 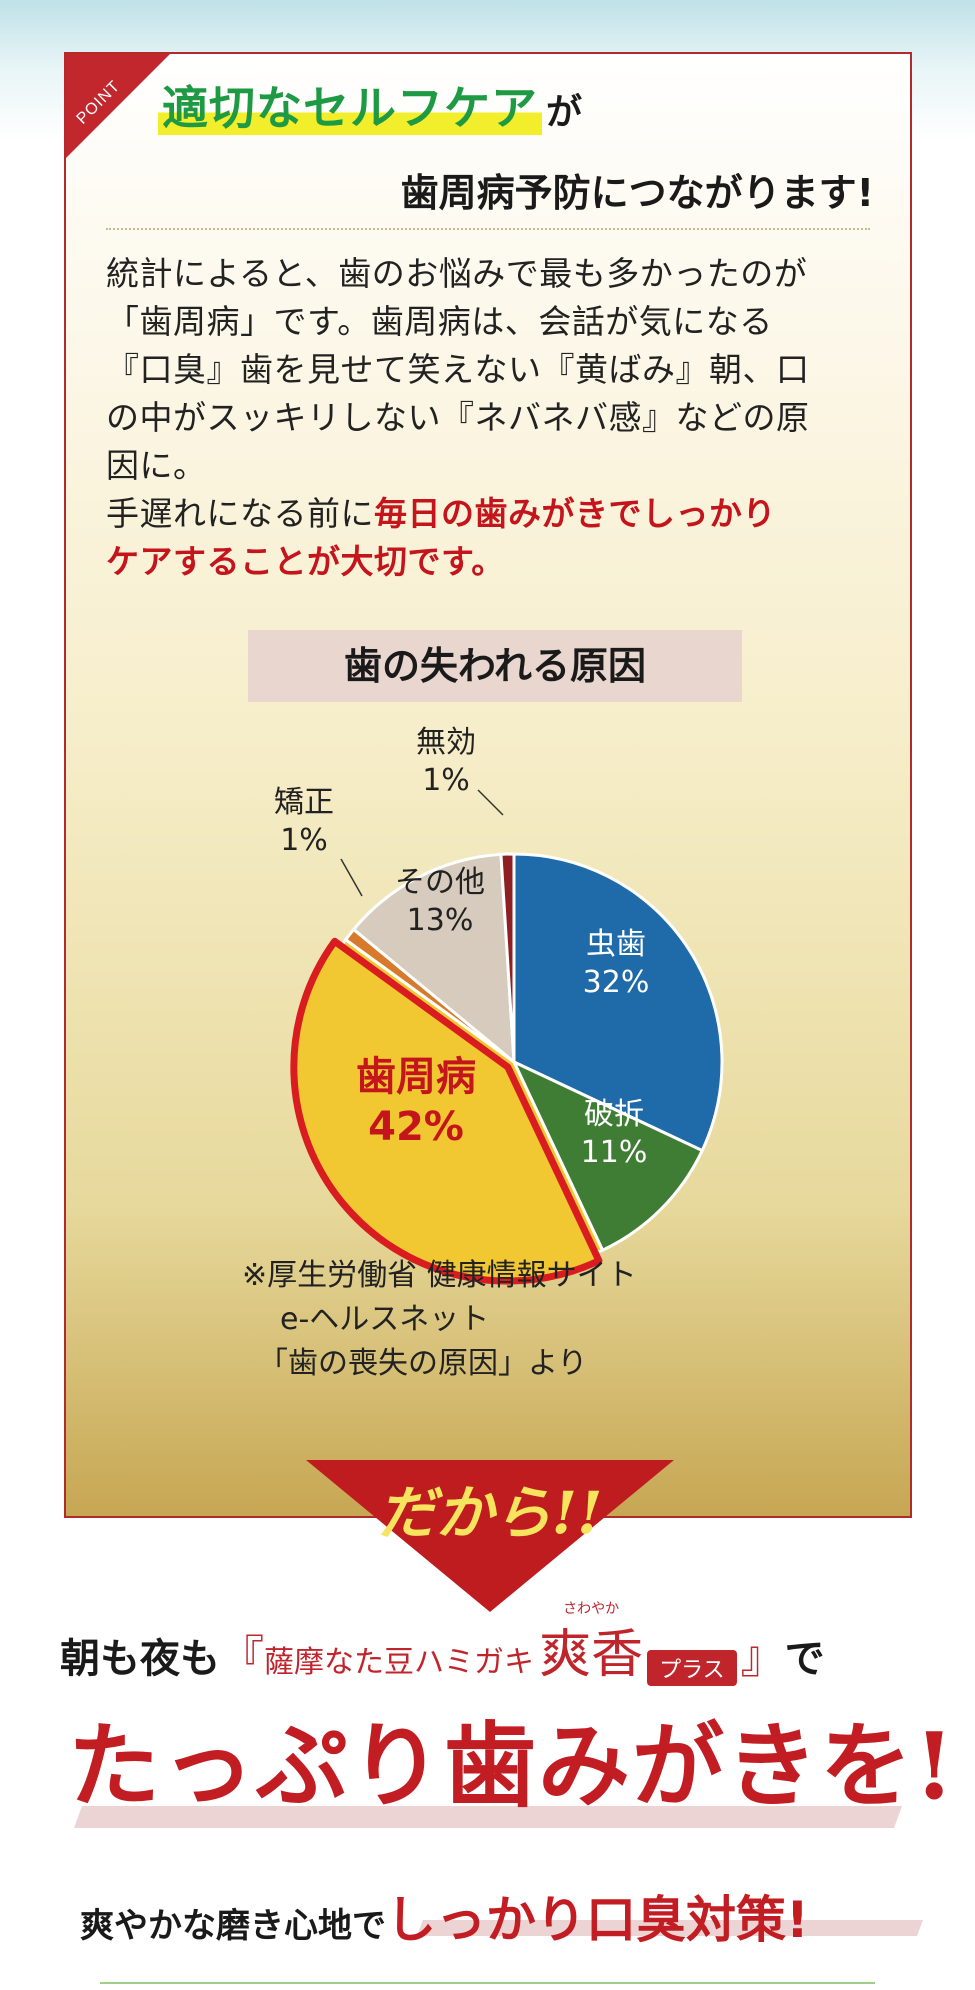 What do you see at coordinates (618, 1002) in the screenshot?
I see `pie-slice-虫歯` at bounding box center [618, 1002].